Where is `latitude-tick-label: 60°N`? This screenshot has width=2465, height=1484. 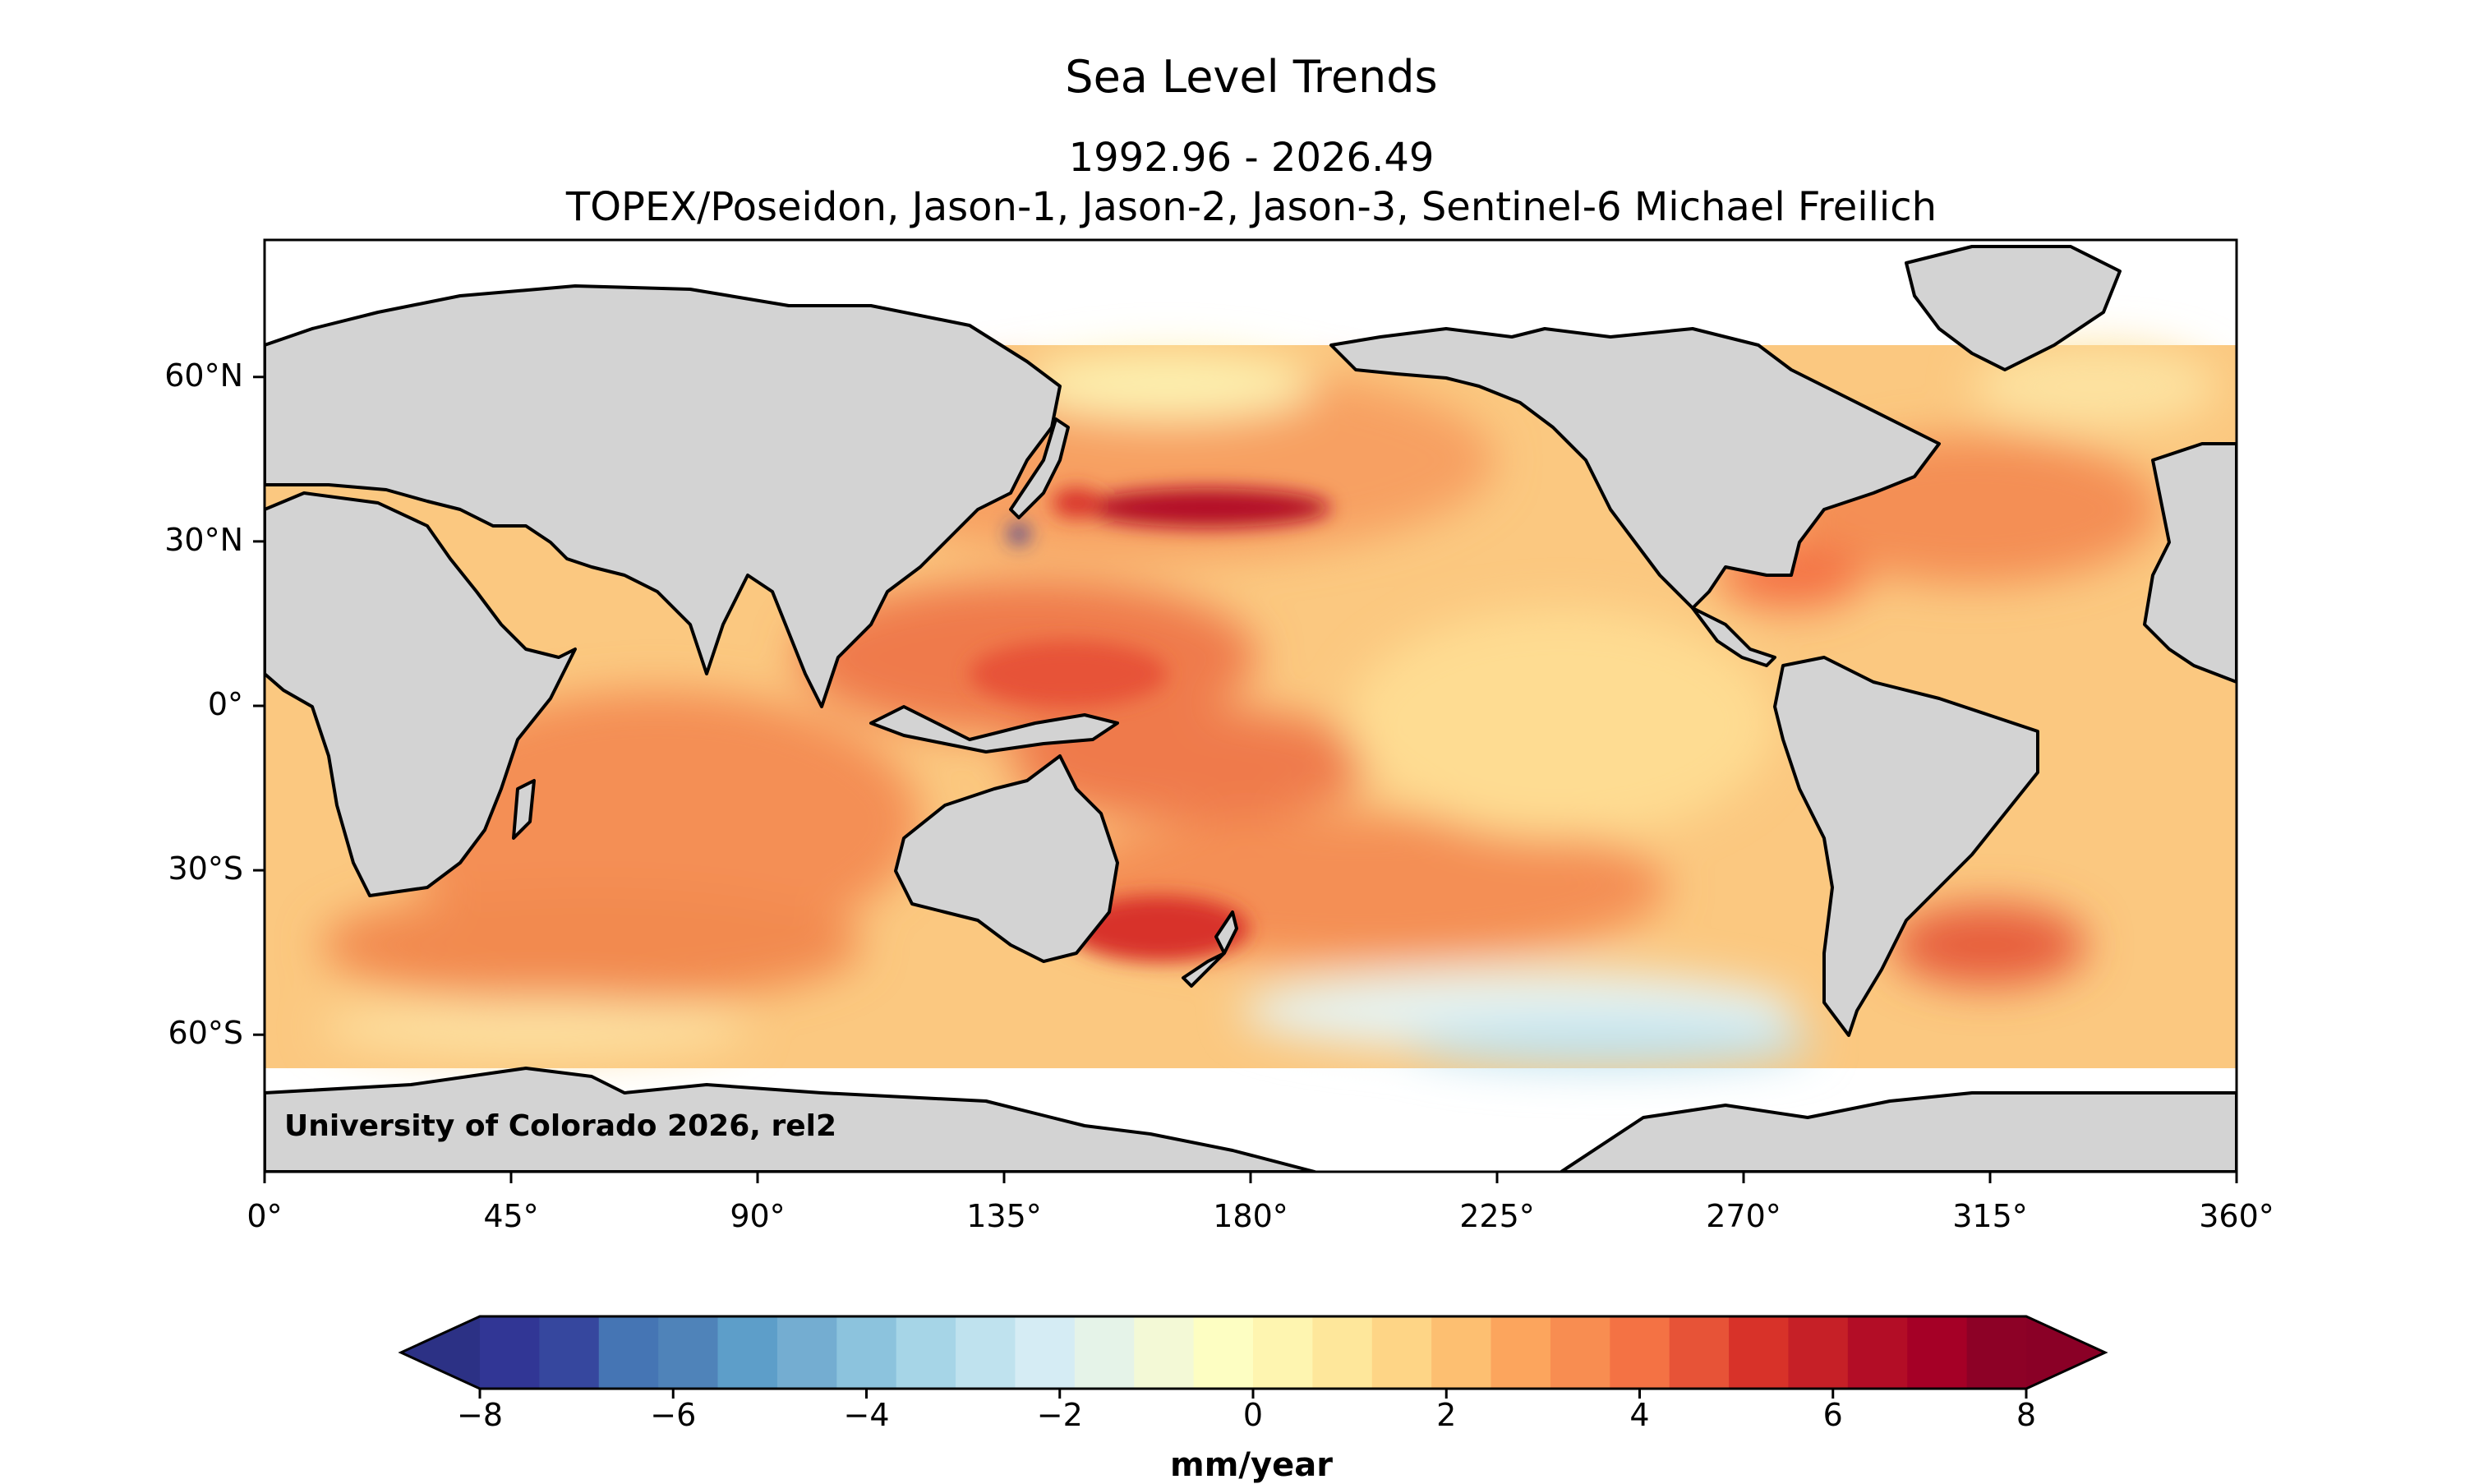 latitude-tick-label: 60°N is located at coordinates (204, 375).